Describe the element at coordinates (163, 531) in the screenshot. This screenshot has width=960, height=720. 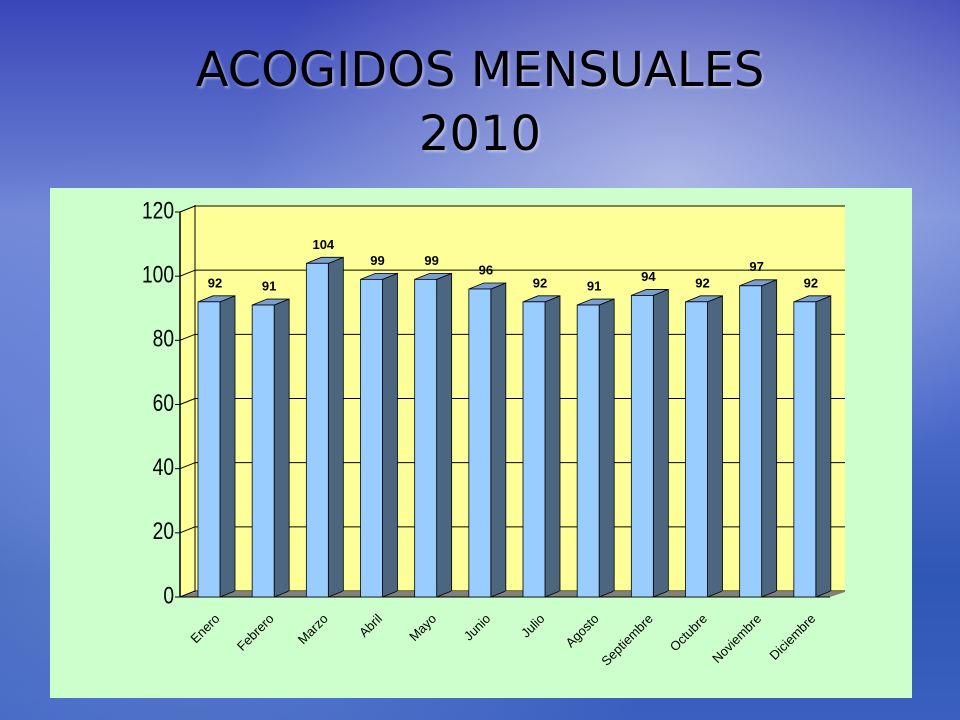
I see `y-tick-label: 20` at that location.